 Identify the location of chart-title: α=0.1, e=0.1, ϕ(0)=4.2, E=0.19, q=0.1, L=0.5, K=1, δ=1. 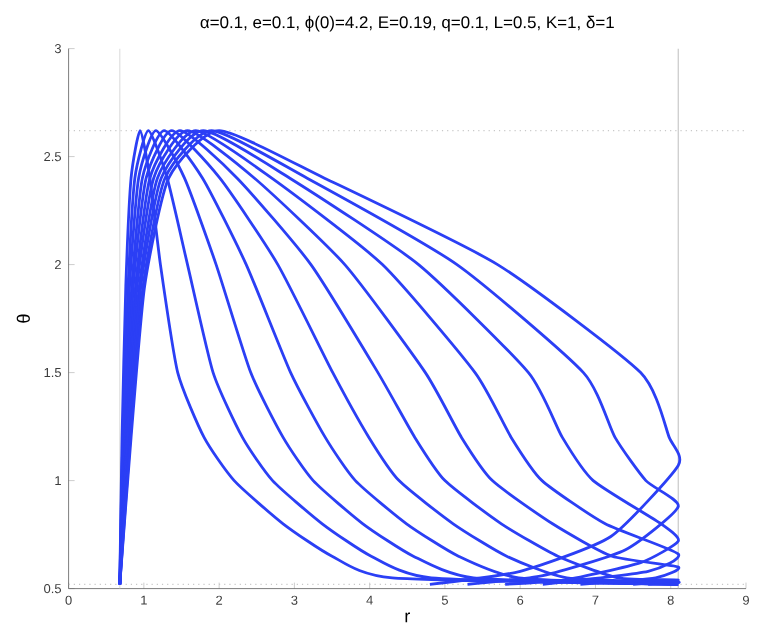
(407, 23).